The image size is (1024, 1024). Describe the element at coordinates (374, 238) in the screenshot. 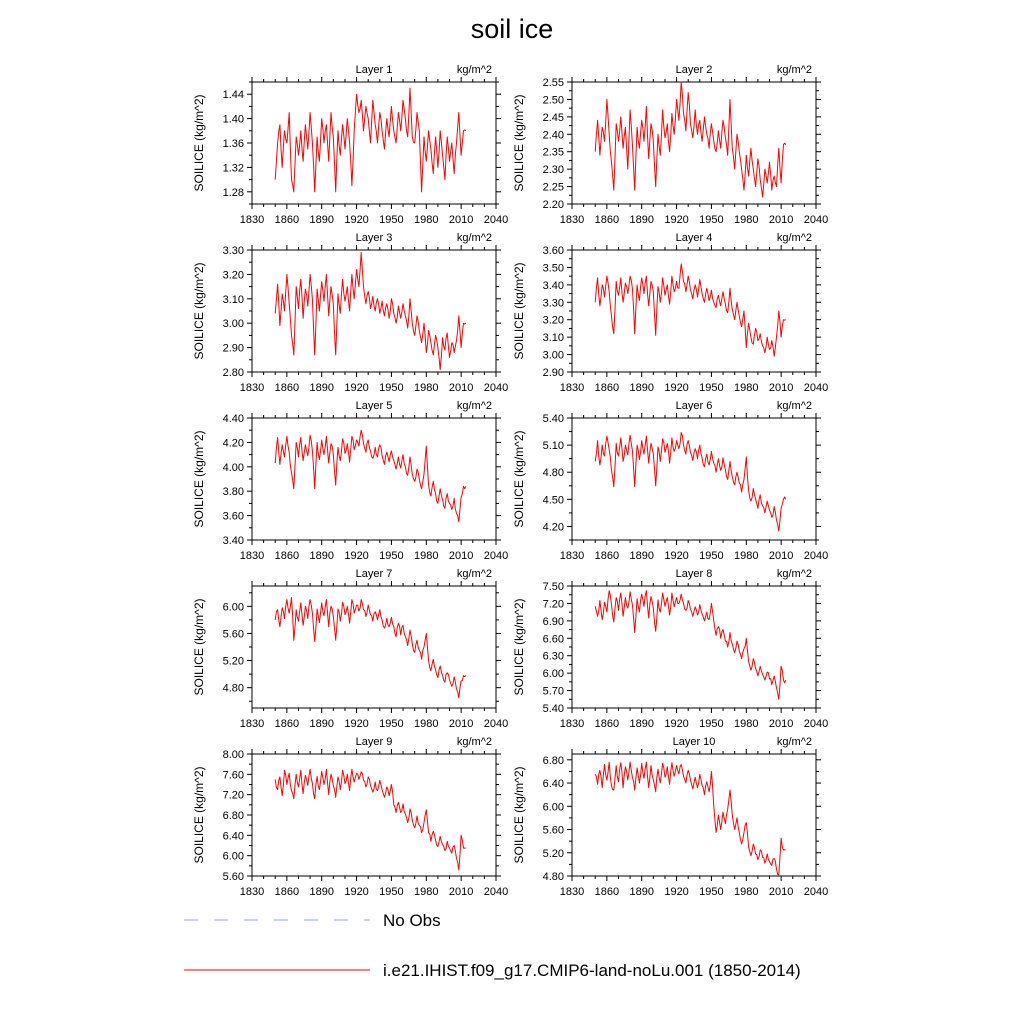

I see `panel-title: Layer 3` at that location.